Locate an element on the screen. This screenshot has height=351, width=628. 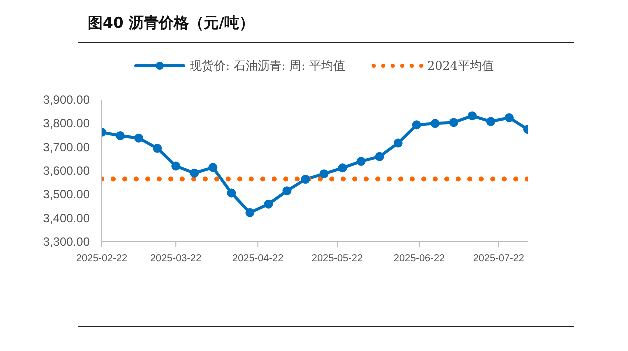
x-tick-label: 2025-06-22 is located at coordinates (420, 259).